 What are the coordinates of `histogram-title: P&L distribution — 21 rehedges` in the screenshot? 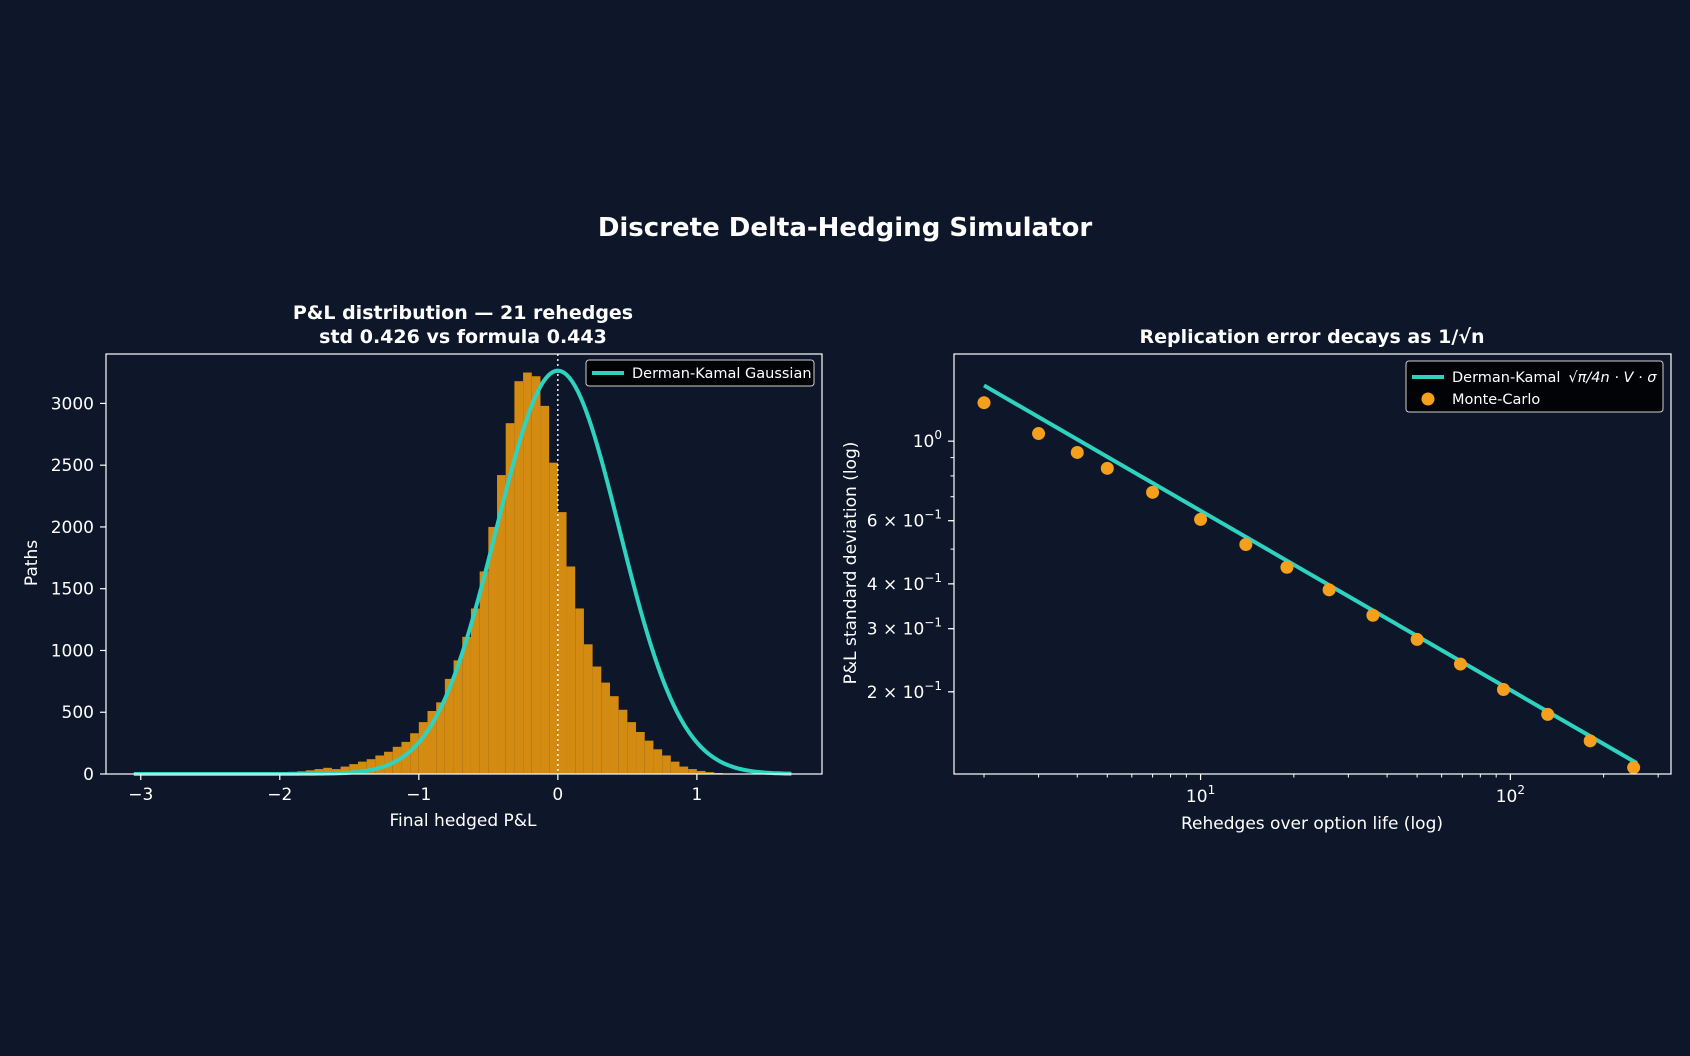 It's located at (463, 313).